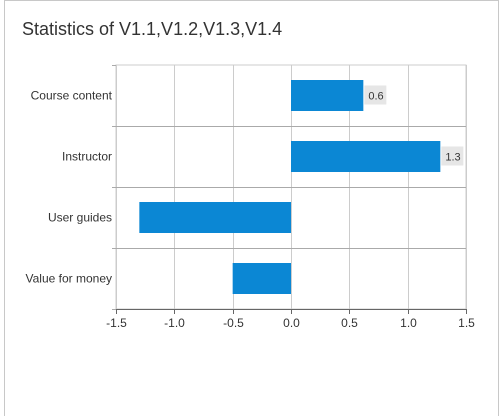 Image resolution: width=503 pixels, height=416 pixels. What do you see at coordinates (233, 323) in the screenshot?
I see `x-tick-label: -0.5` at bounding box center [233, 323].